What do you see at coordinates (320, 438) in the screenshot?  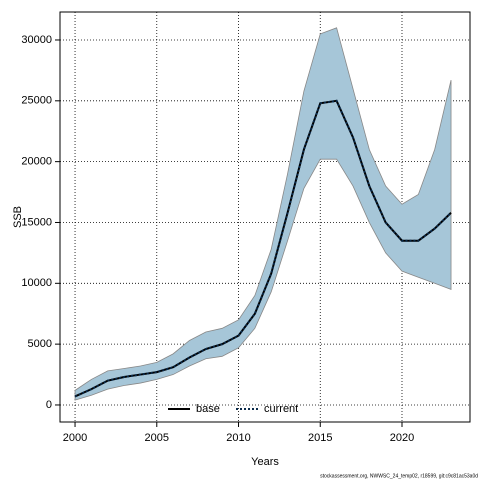 I see `x-tick-label: 2015` at bounding box center [320, 438].